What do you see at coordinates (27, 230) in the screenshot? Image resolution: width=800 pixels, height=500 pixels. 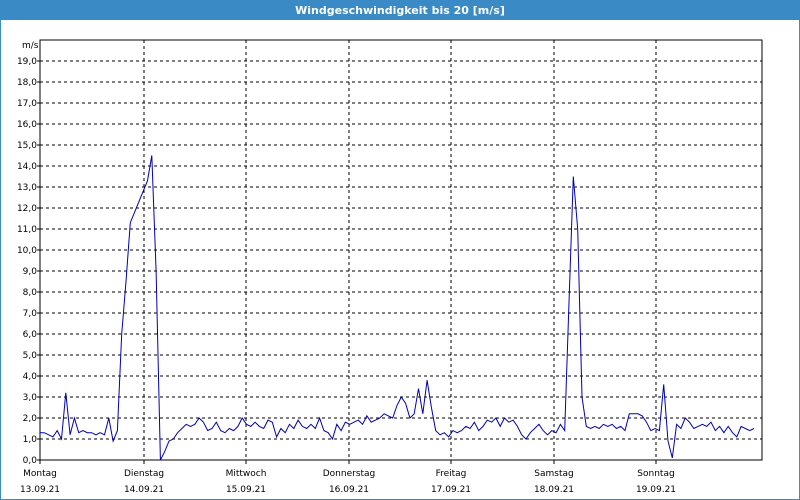 I see `y-tick-label: 11,0` at bounding box center [27, 230].